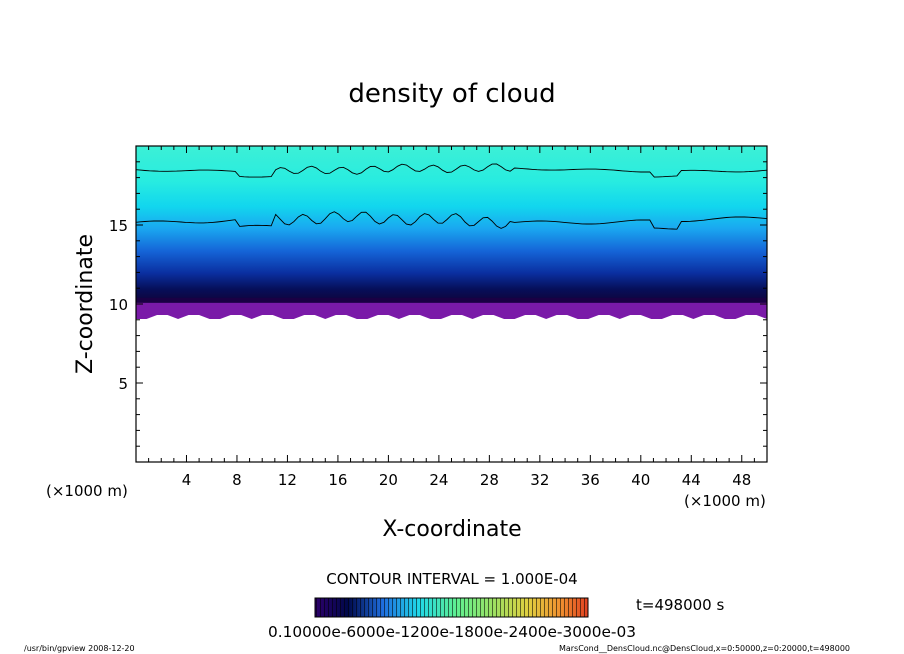 The height and width of the screenshot is (654, 904). What do you see at coordinates (87, 491) in the screenshot?
I see `y-axis-unit: (×1000 m)` at bounding box center [87, 491].